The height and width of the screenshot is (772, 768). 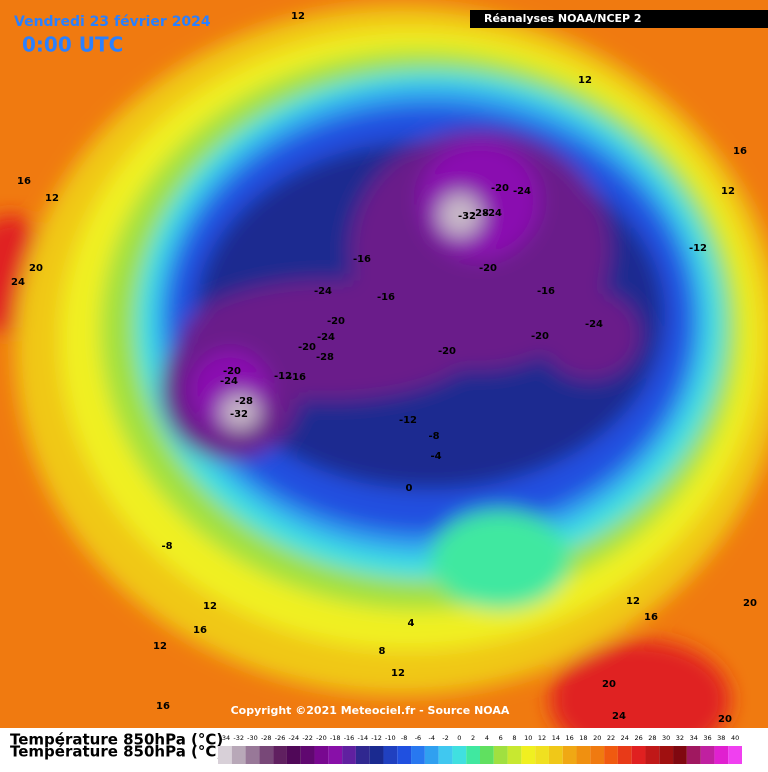 What do you see at coordinates (382, 651) in the screenshot?
I see `contour-label: 8` at bounding box center [382, 651].